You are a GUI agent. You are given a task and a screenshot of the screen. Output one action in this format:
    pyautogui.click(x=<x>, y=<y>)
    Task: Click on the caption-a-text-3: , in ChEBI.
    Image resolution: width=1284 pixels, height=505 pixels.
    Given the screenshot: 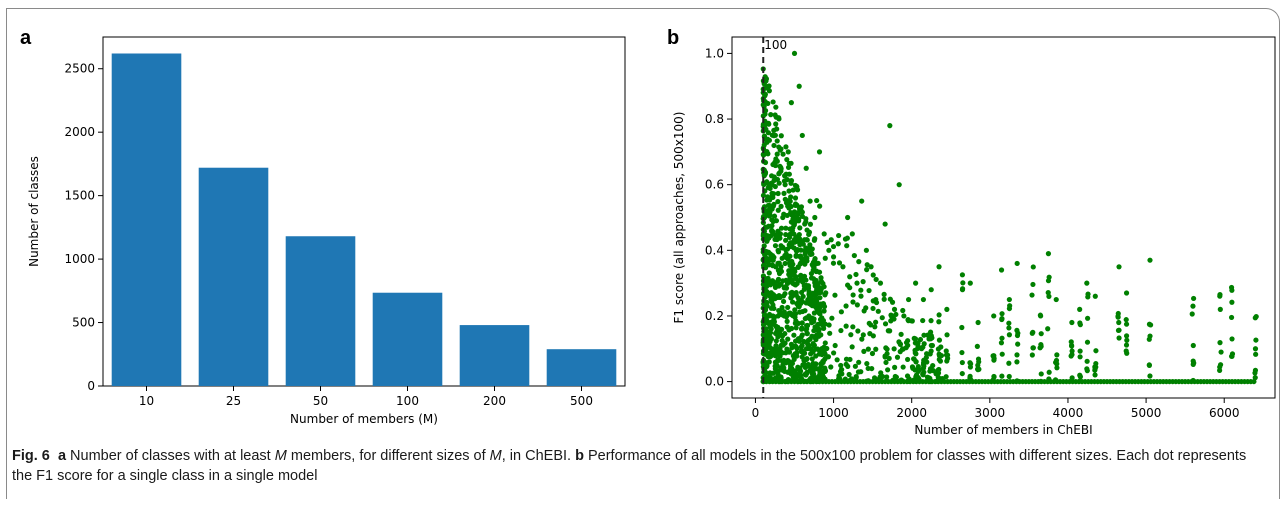 What is the action you would take?
    pyautogui.click(x=538, y=456)
    